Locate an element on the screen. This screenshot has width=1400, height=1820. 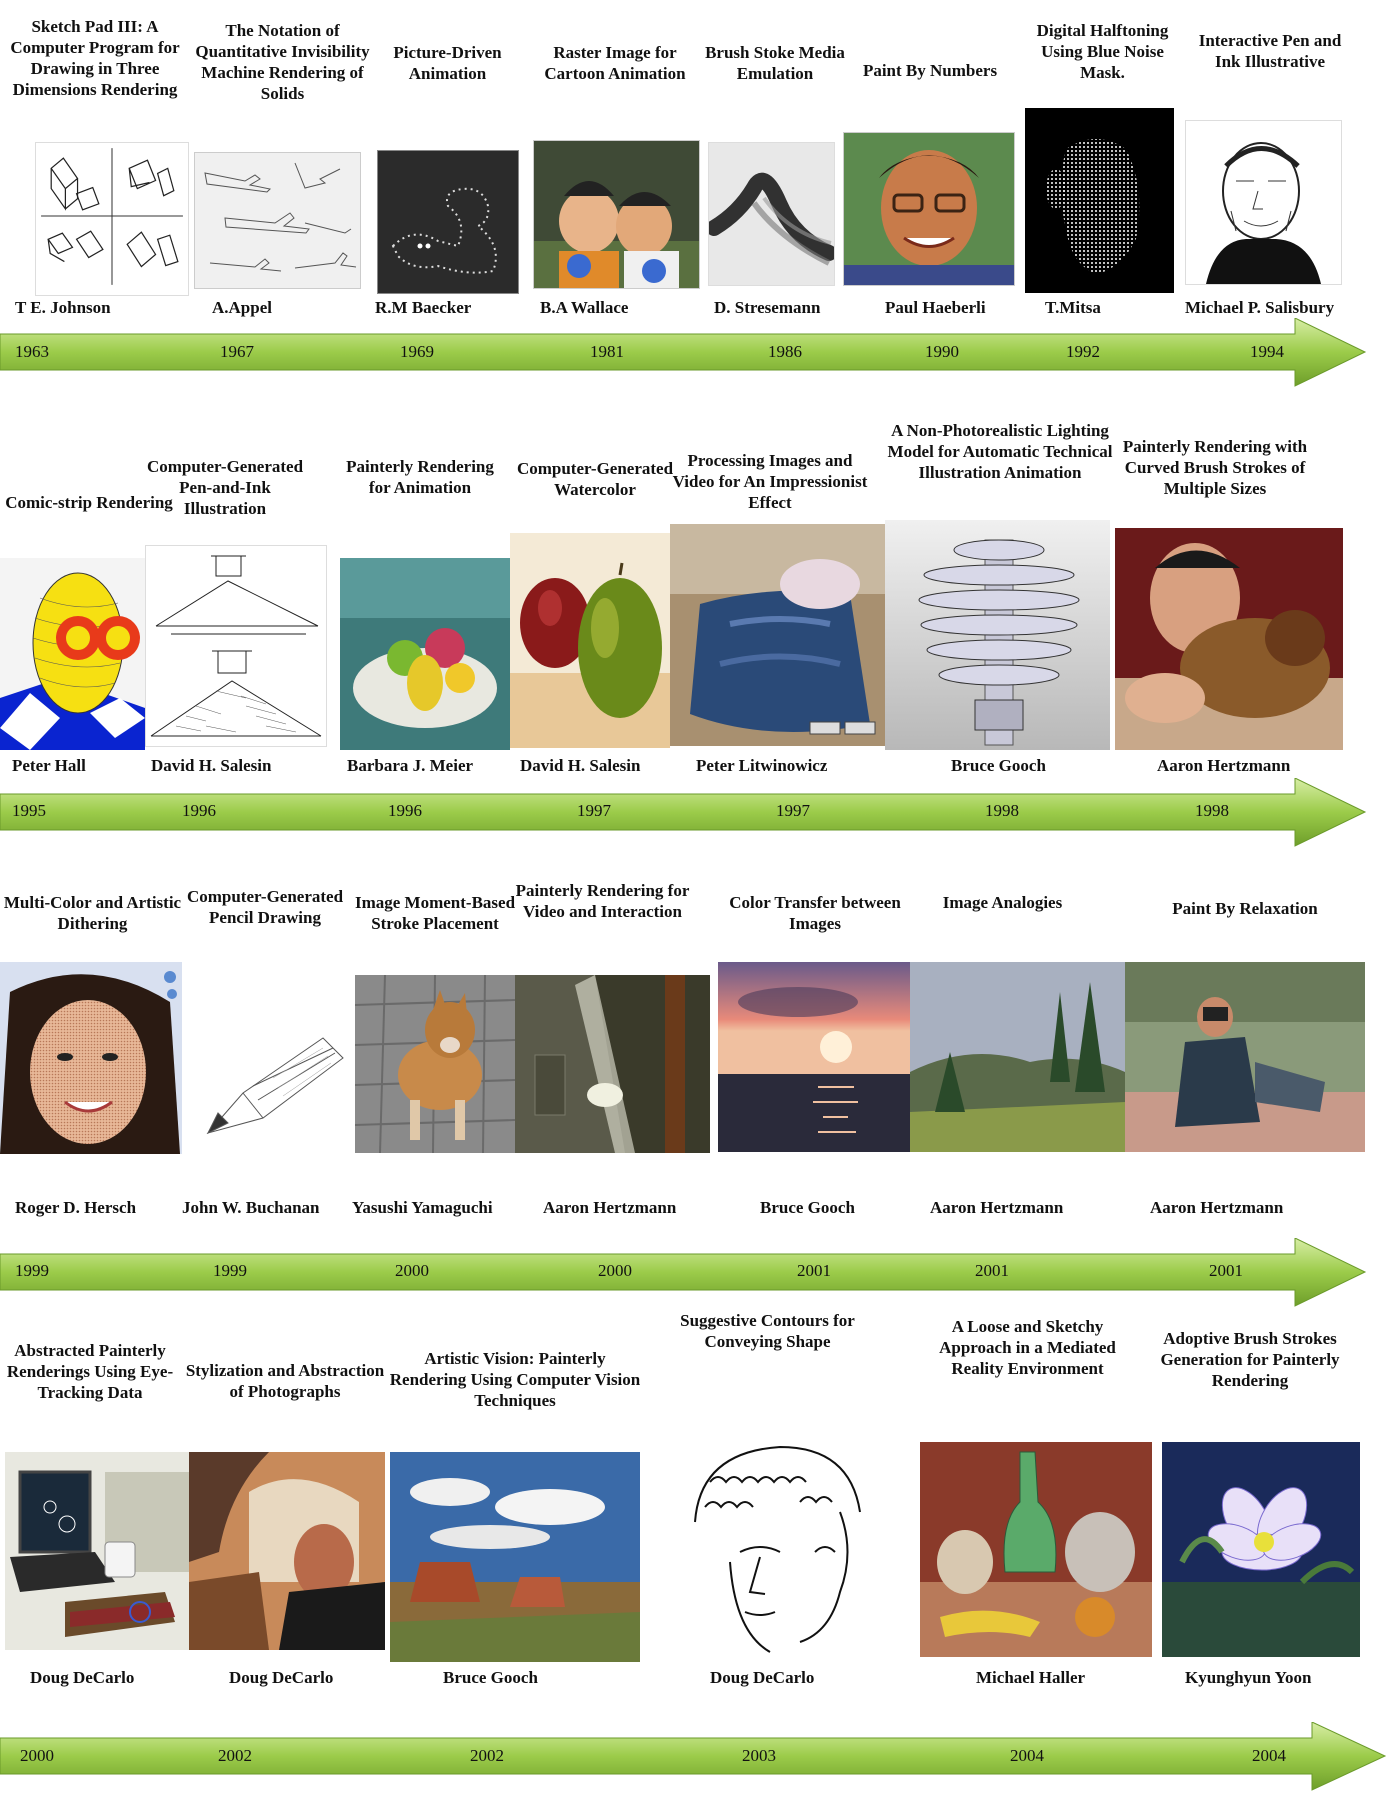
entry-author: Roger D. Hersch is located at coordinates (76, 1207).